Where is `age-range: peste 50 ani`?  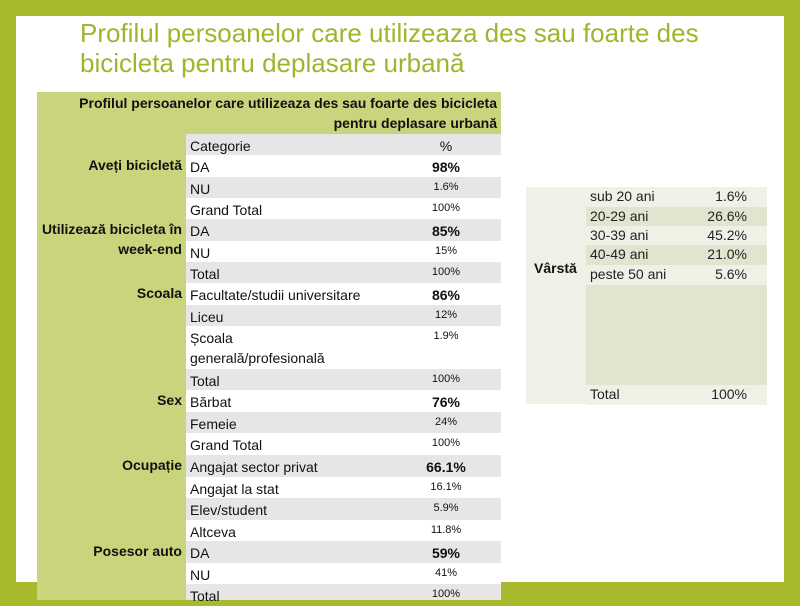 age-range: peste 50 ani is located at coordinates (628, 274).